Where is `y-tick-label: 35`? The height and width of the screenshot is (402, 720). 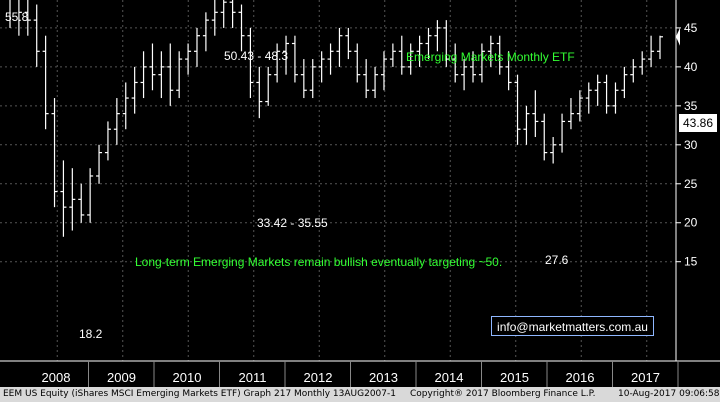 y-tick-label: 35 is located at coordinates (691, 106).